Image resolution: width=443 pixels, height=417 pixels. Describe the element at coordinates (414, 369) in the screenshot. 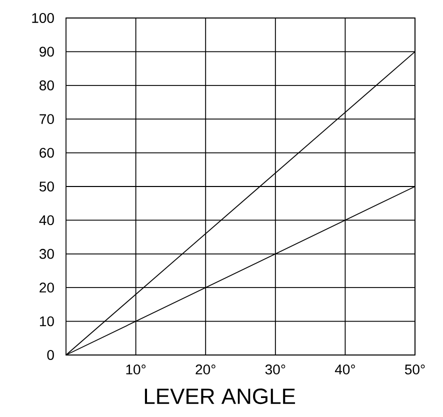

I see `x-tick-label: 50°` at that location.